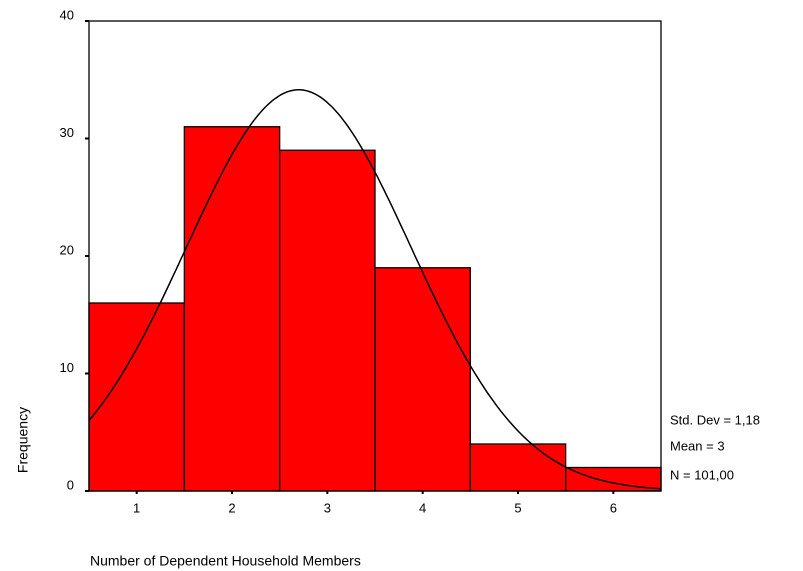 This screenshot has width=803, height=571. I want to click on stat-label: Mean = 3, so click(697, 445).